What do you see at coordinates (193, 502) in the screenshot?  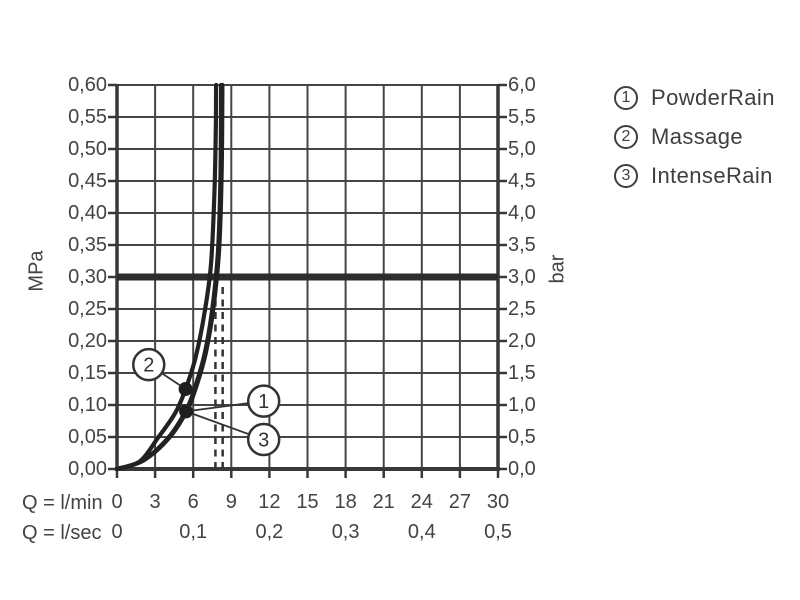 I see `x-lmin-tick-label: 6` at bounding box center [193, 502].